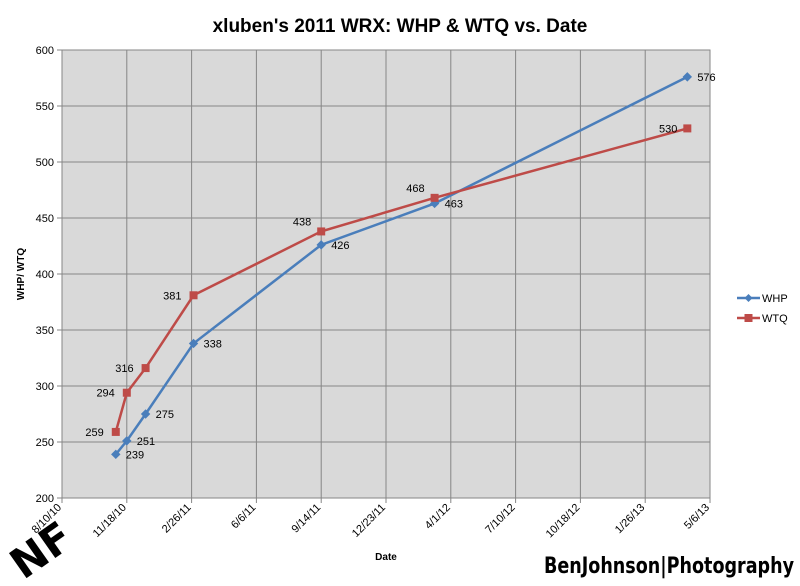 This screenshot has width=800, height=586. Describe the element at coordinates (105, 394) in the screenshot. I see `data-label-wtq: 294` at that location.